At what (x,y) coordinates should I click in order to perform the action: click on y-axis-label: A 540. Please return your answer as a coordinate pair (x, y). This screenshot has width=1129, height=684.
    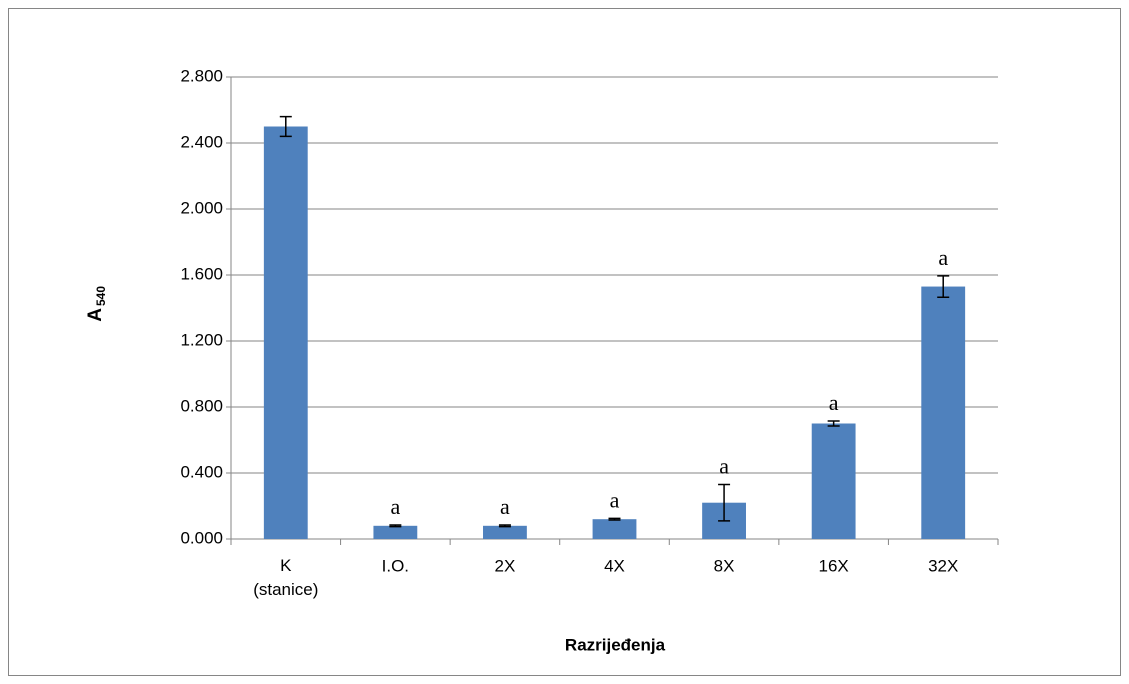
    Looking at the image, I should click on (96, 304).